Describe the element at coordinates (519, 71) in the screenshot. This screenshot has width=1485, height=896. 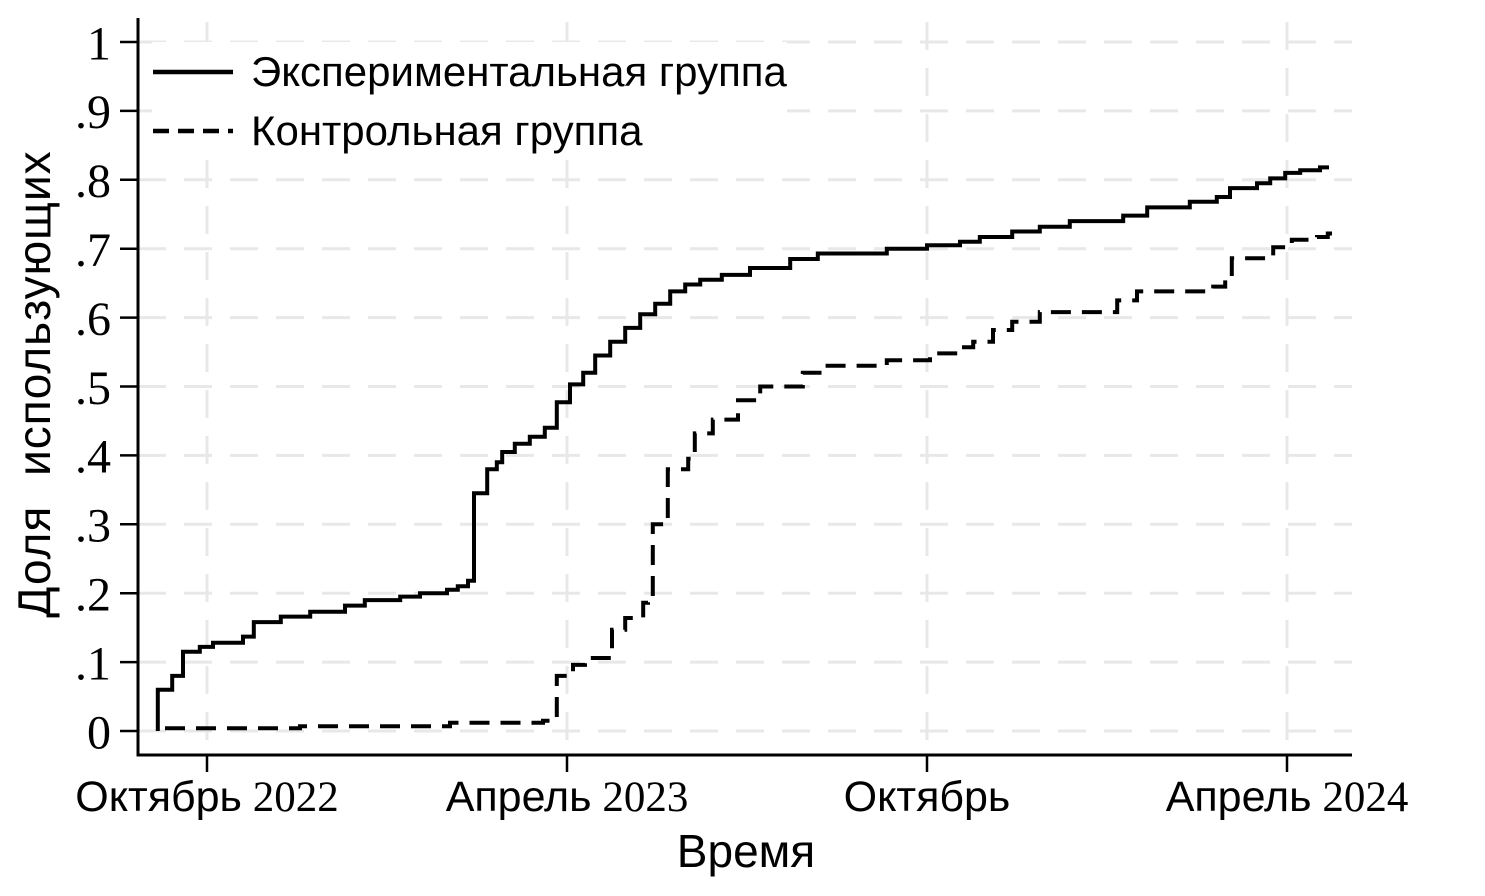
I see `legend-label-experimental: Экспериментальная группа` at that location.